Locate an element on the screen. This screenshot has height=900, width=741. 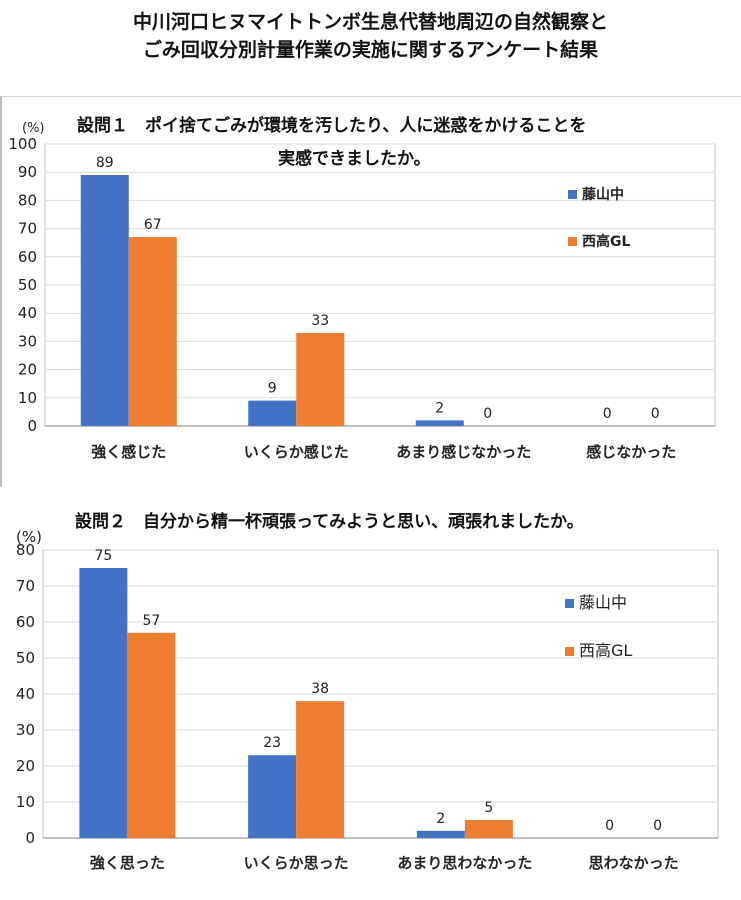
data-label: 75 is located at coordinates (103, 556).